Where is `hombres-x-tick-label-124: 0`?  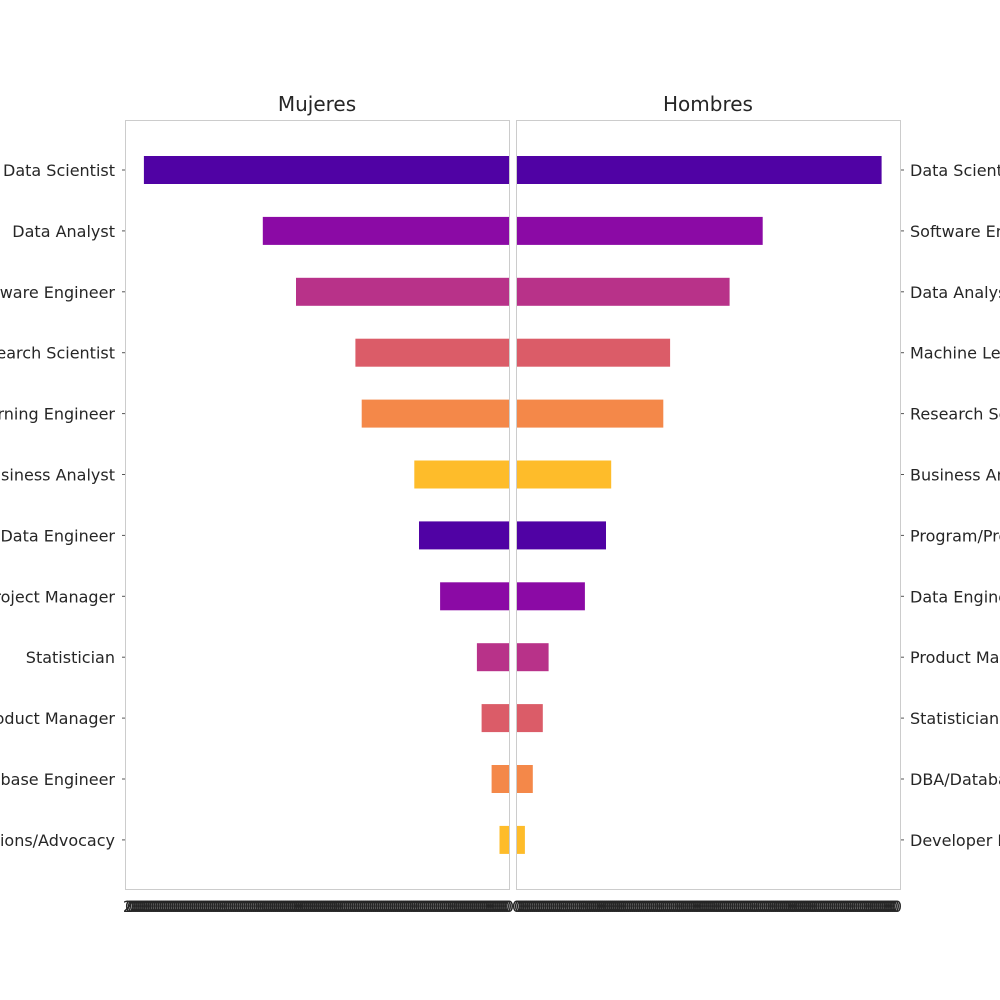 hombres-x-tick-label-124: 0 is located at coordinates (764, 906).